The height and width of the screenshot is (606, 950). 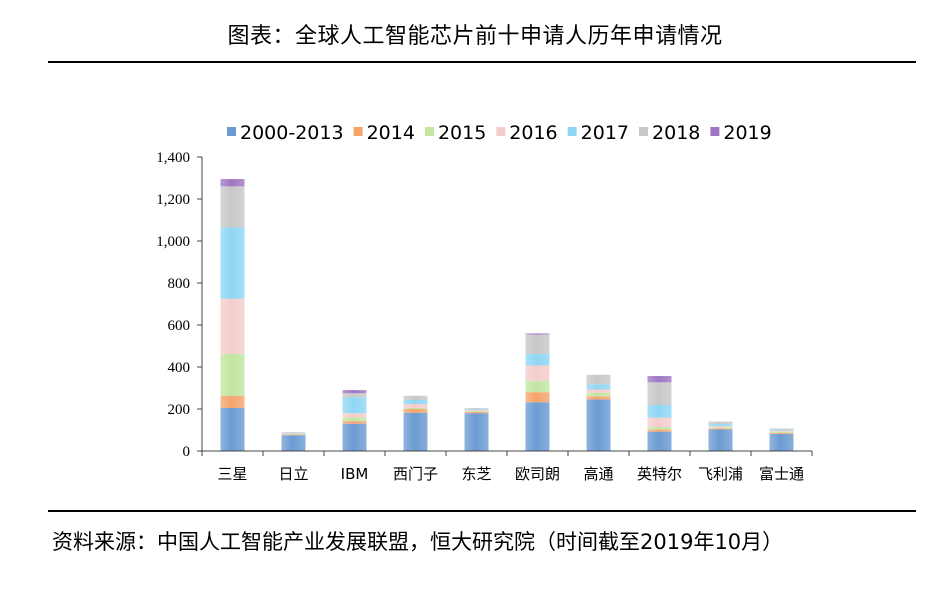 What do you see at coordinates (415, 474) in the screenshot?
I see `x-category-label: 西门子` at bounding box center [415, 474].